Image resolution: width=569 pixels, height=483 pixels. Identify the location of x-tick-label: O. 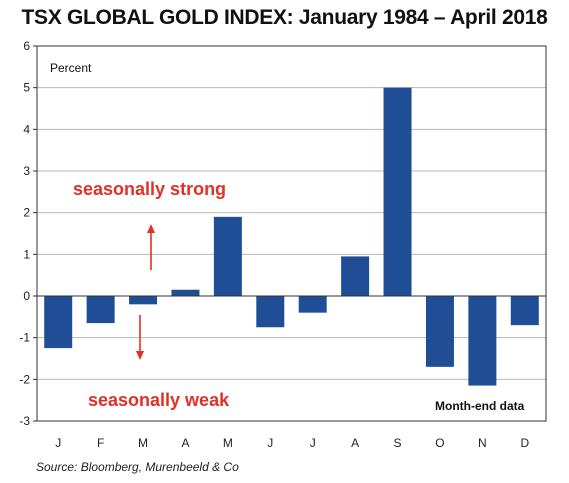
(439, 443).